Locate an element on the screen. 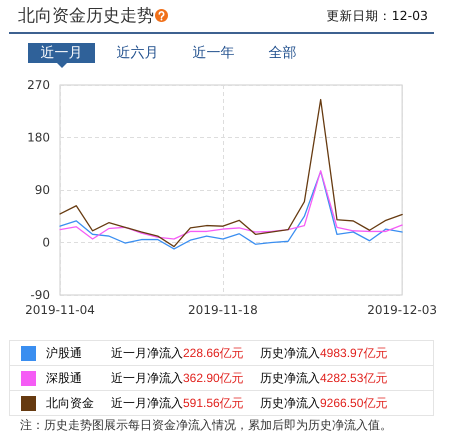 Image resolution: width=450 pixels, height=435 pixels. x-tick-label: 2019-11-04 is located at coordinates (60, 310).